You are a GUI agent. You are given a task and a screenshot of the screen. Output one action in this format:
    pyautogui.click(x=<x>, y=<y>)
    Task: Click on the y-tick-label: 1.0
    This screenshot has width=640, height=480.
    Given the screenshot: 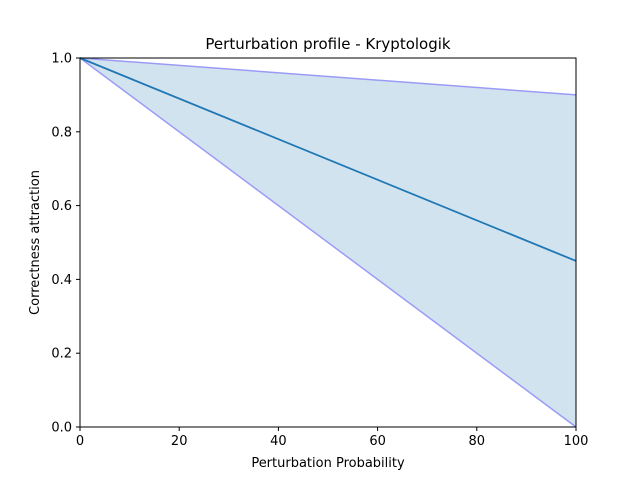 What is the action you would take?
    pyautogui.click(x=61, y=59)
    